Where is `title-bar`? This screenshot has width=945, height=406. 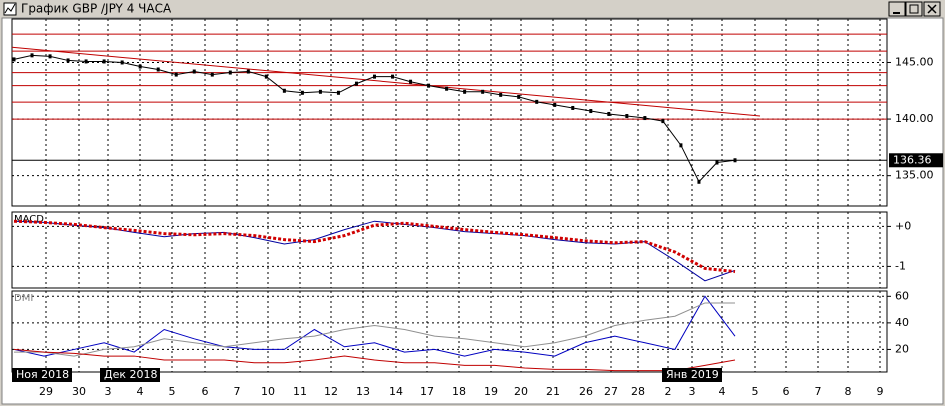
title-bar is located at coordinates (472, 9).